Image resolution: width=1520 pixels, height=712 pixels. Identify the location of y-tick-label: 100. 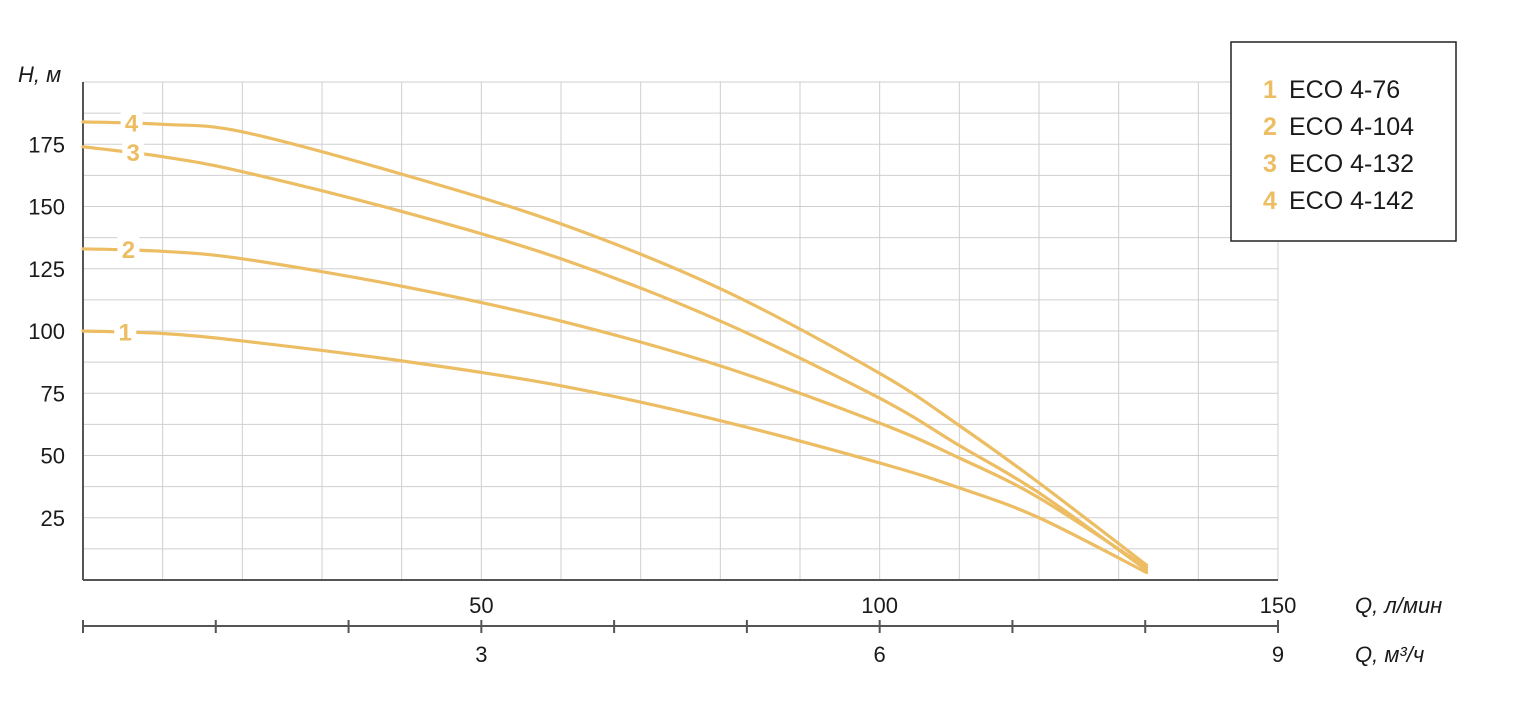
(46, 331).